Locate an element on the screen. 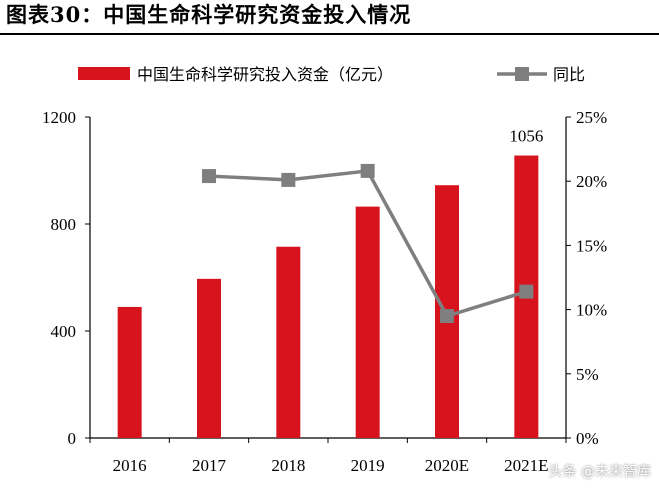 The width and height of the screenshot is (659, 489). y-left-tick-label: 400 is located at coordinates (64, 331).